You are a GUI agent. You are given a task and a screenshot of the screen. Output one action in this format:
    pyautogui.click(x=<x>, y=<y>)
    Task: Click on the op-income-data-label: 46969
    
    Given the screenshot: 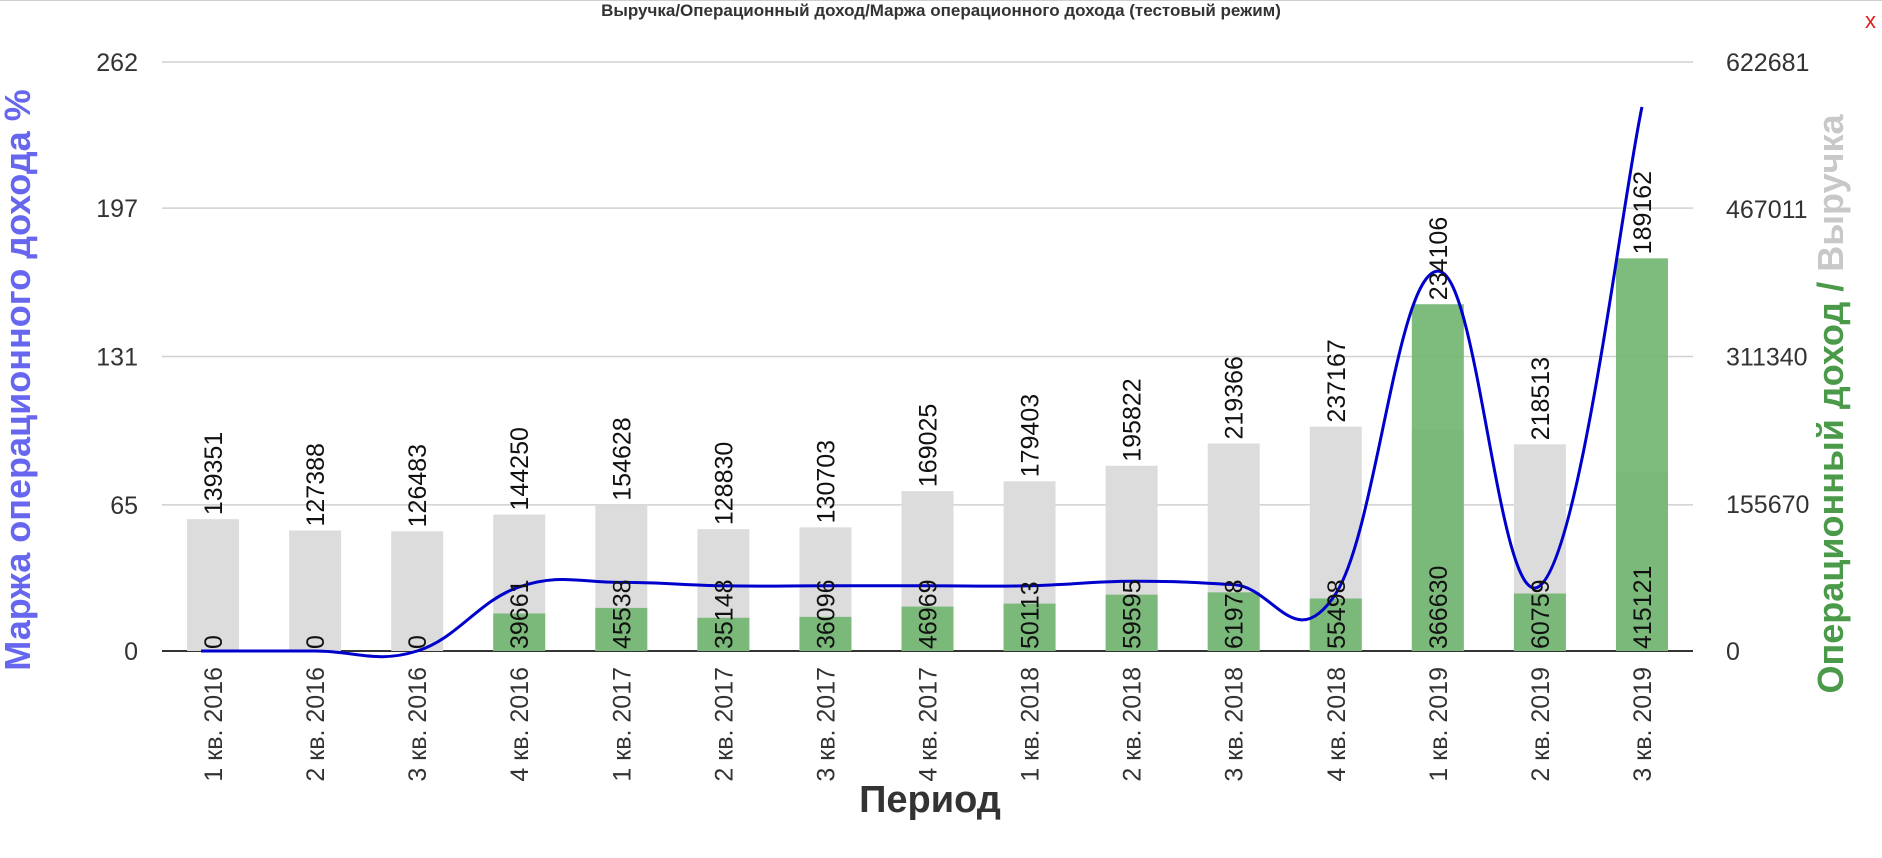 What is the action you would take?
    pyautogui.click(x=929, y=614)
    